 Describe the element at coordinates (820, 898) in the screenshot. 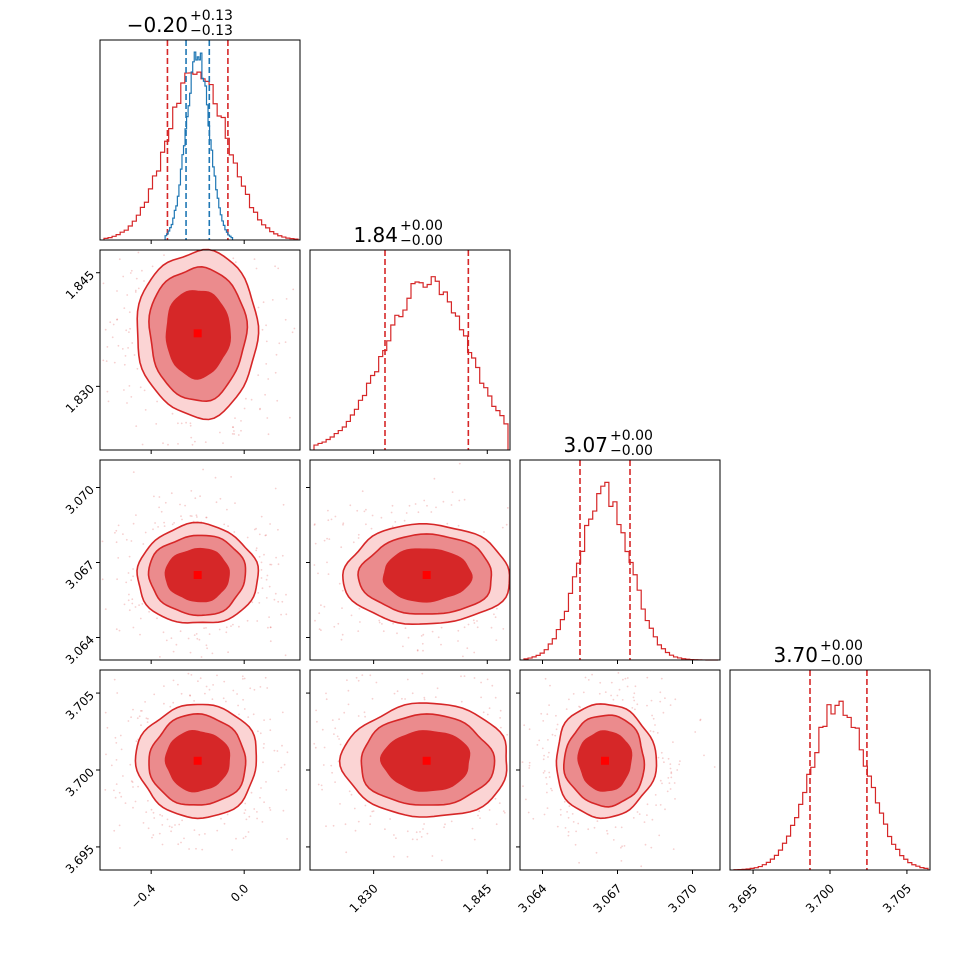

I see `x-tick-label: 3.700` at that location.